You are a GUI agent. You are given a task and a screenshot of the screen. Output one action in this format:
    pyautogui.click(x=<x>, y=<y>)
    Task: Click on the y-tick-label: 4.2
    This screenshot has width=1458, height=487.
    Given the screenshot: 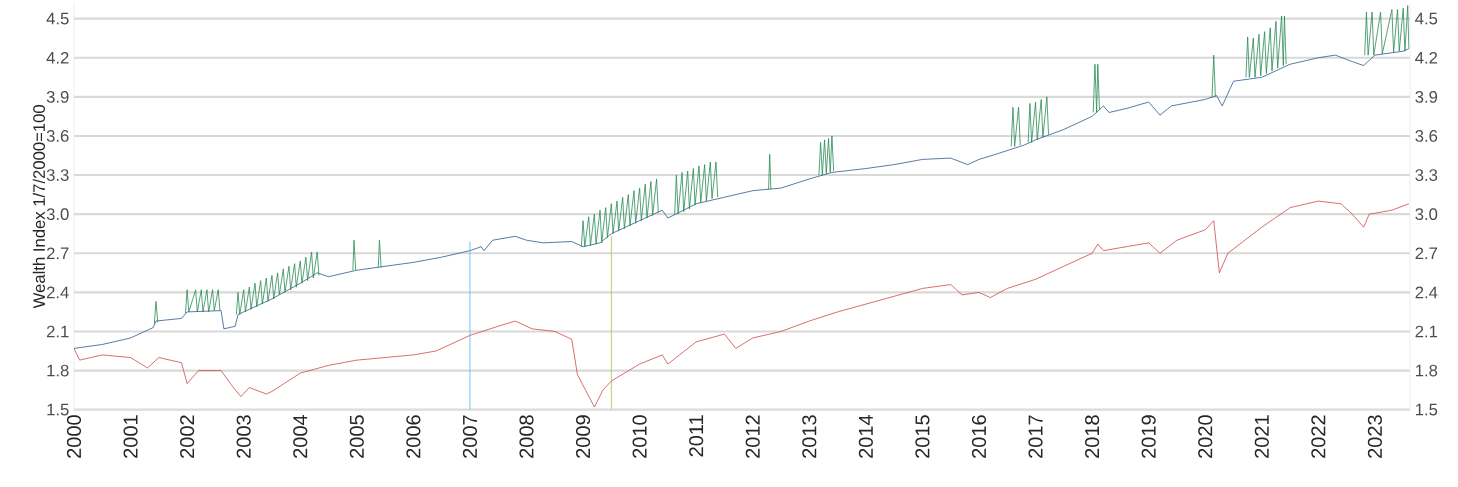 What is the action you would take?
    pyautogui.click(x=57, y=57)
    